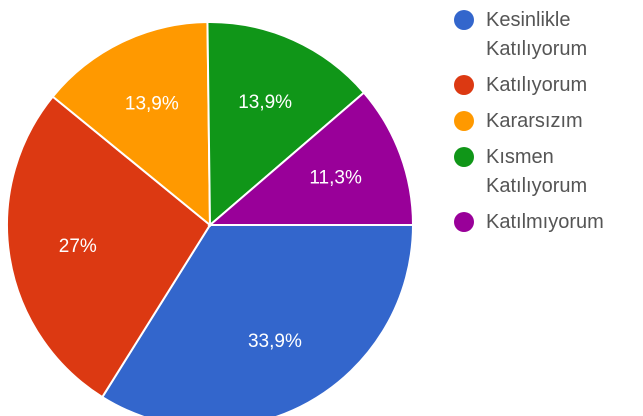 The height and width of the screenshot is (416, 643). Describe the element at coordinates (275, 341) in the screenshot. I see `slice-value-label: 33,9%` at that location.